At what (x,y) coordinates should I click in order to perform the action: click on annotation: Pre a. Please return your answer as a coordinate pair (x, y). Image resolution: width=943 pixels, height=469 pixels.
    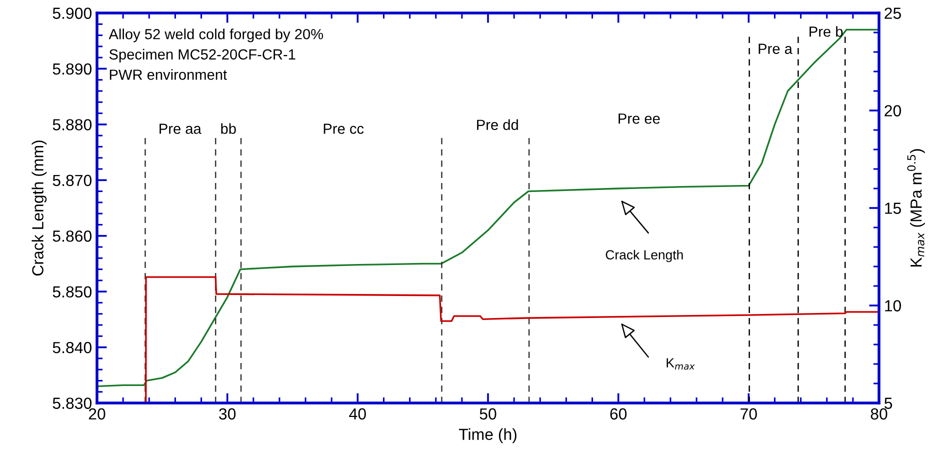
    Looking at the image, I should click on (775, 49).